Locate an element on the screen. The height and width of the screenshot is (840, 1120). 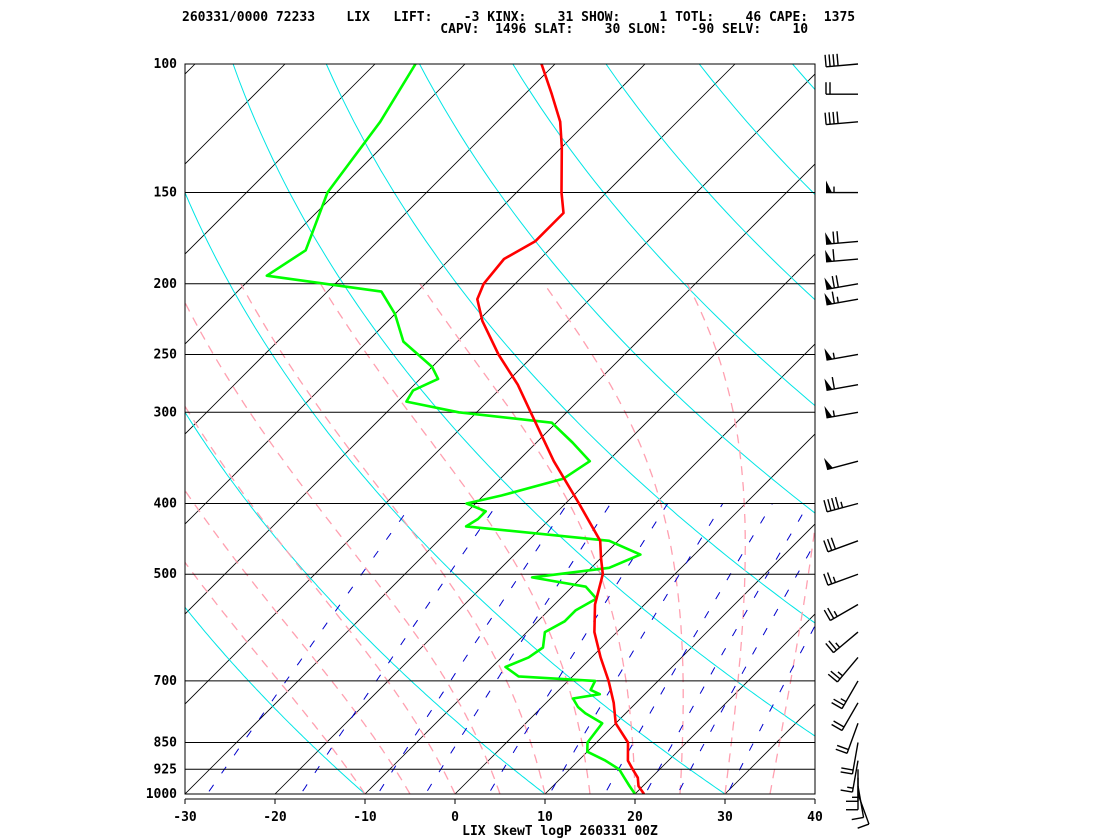
pressure-tick-label: 850 is located at coordinates (166, 742).